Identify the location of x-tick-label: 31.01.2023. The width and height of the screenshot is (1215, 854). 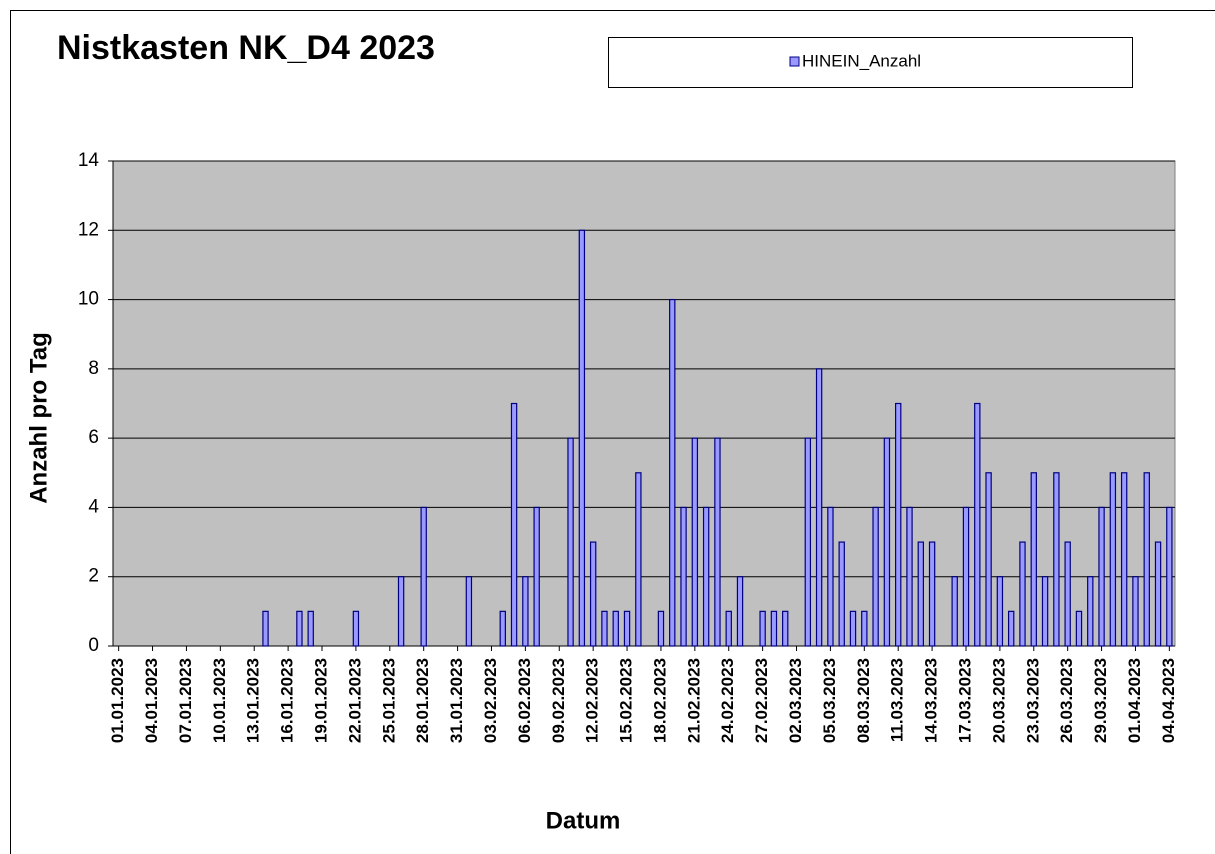
(456, 700).